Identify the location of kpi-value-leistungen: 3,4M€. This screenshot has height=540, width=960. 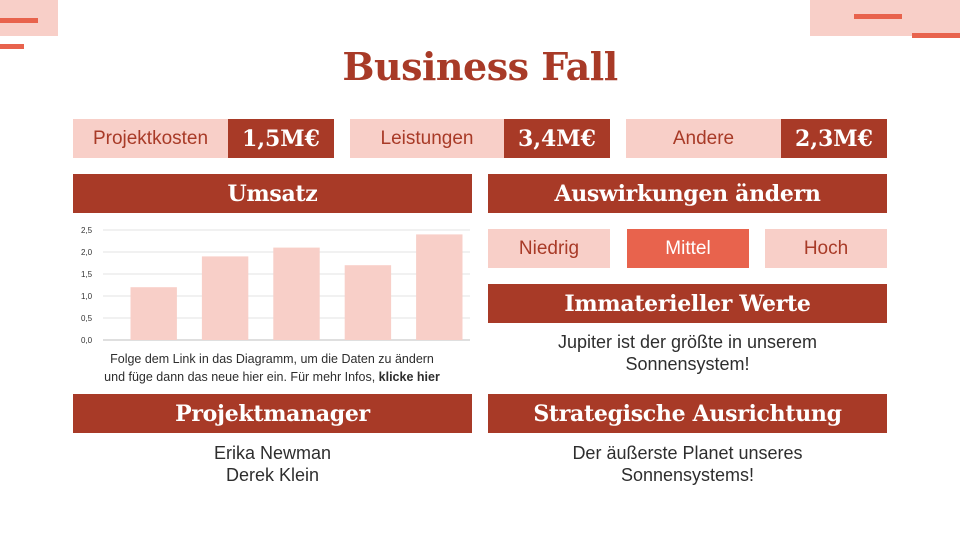
(557, 138).